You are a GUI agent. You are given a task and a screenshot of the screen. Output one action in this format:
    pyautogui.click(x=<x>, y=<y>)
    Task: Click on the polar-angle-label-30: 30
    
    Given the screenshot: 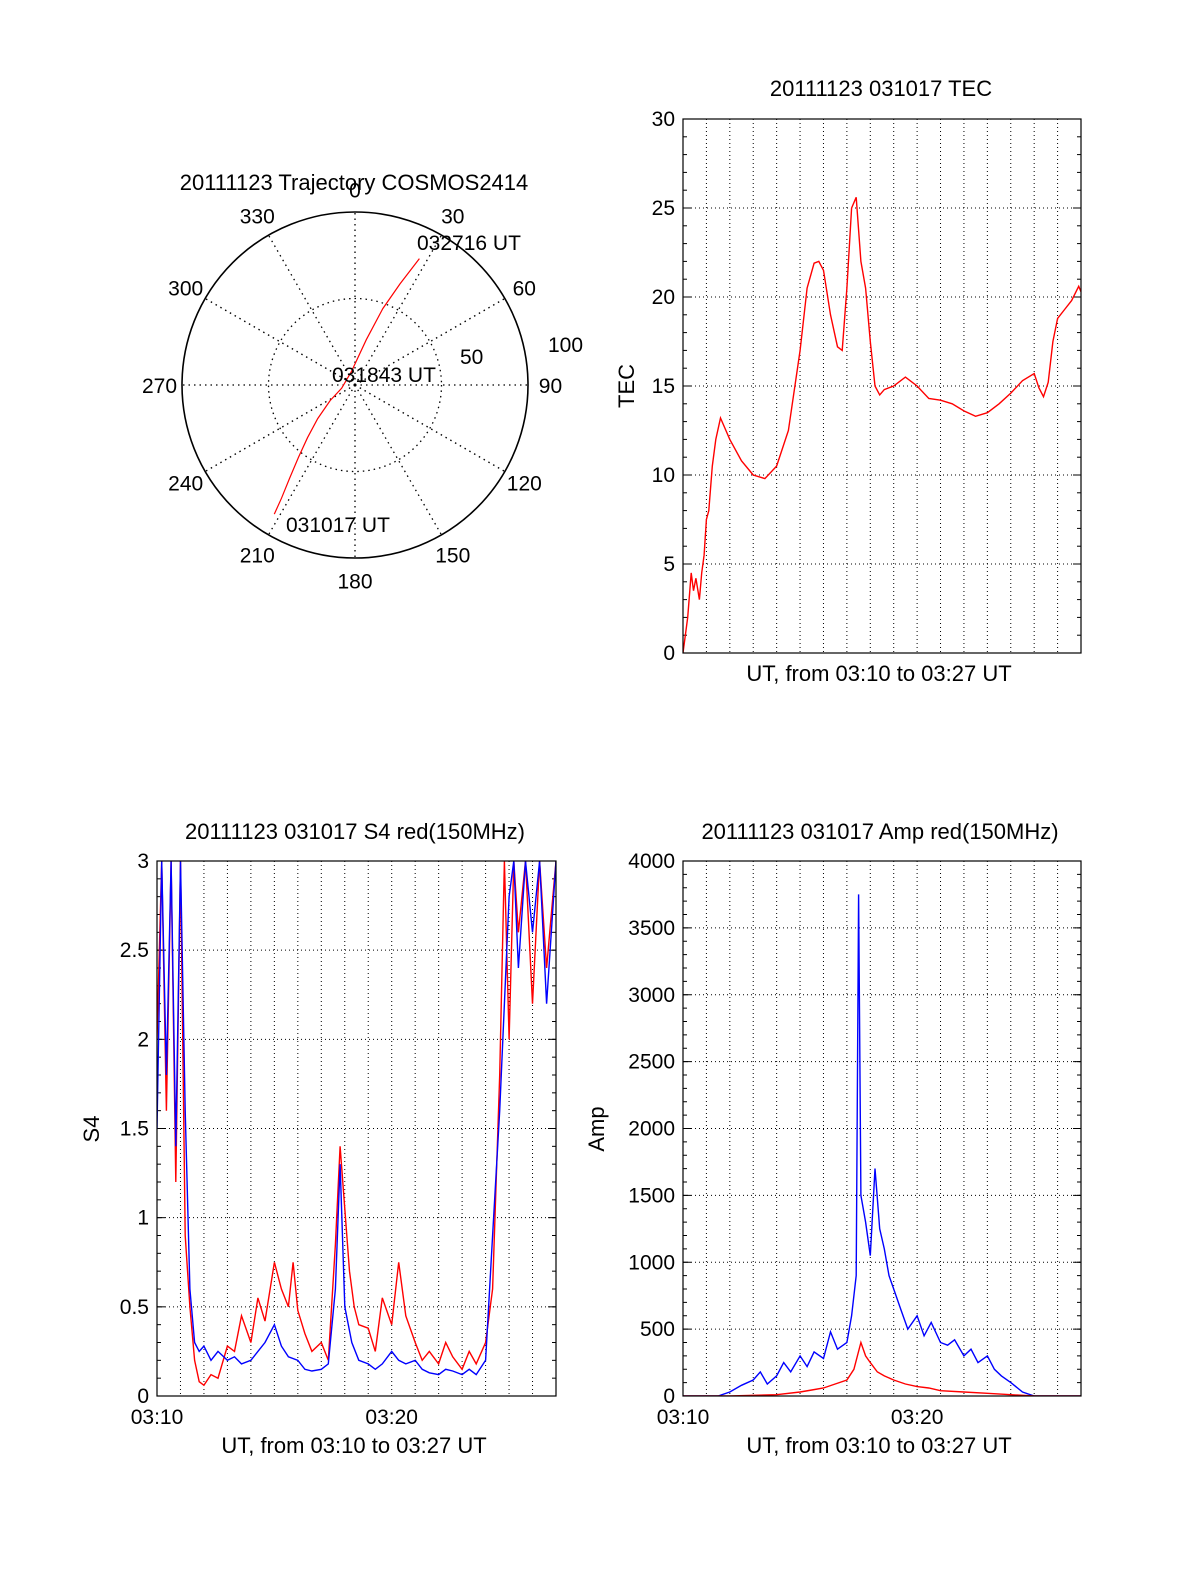 What is the action you would take?
    pyautogui.click(x=452, y=217)
    